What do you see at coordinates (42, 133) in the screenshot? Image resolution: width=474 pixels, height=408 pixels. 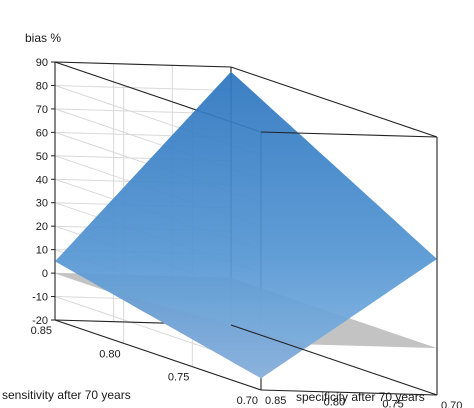 I see `z-tick-label: 60` at bounding box center [42, 133].